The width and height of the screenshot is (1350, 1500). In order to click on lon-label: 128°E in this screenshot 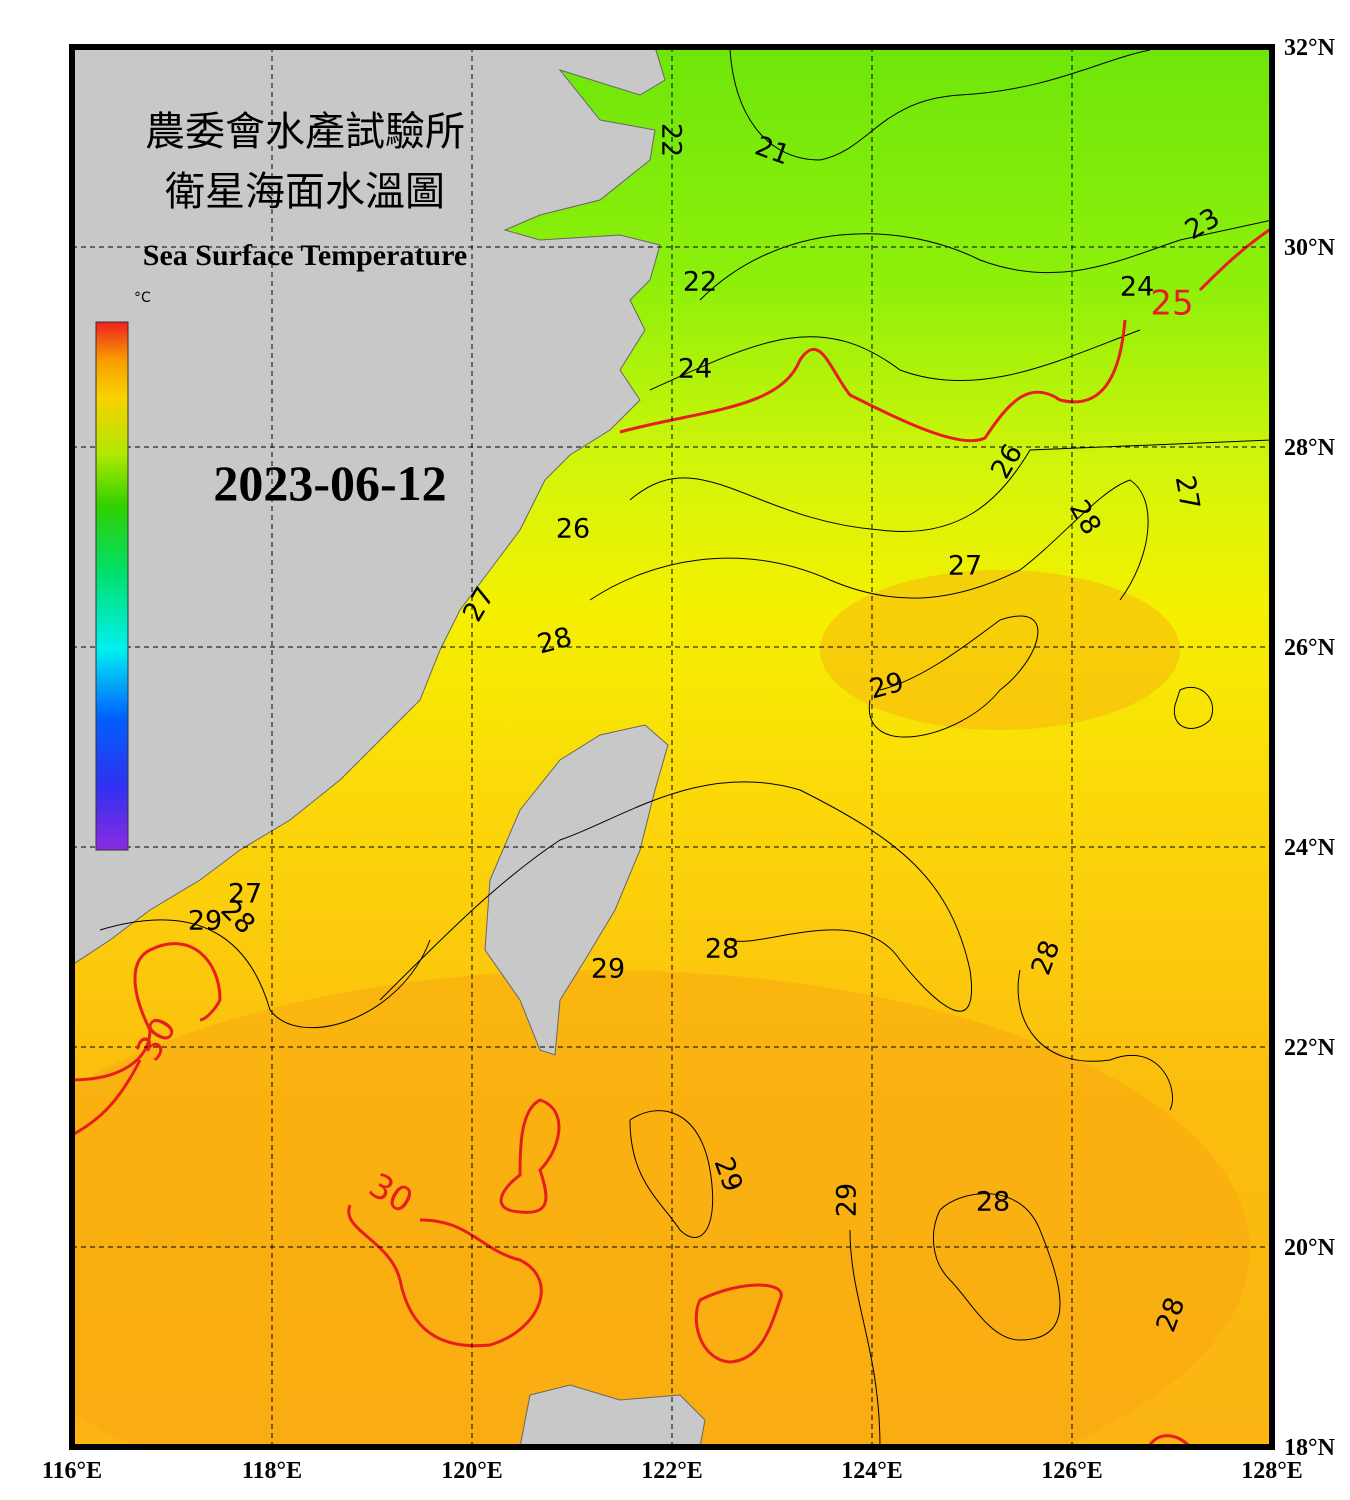, I will do `click(1272, 1471)`.